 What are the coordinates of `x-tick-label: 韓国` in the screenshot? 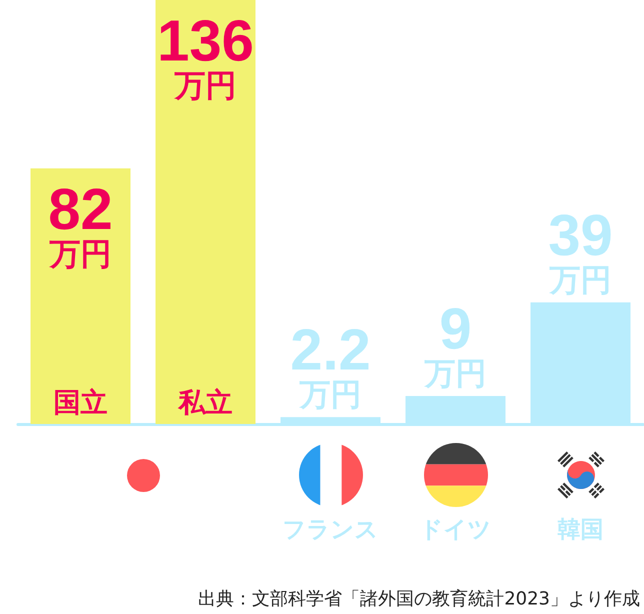 It's located at (581, 530).